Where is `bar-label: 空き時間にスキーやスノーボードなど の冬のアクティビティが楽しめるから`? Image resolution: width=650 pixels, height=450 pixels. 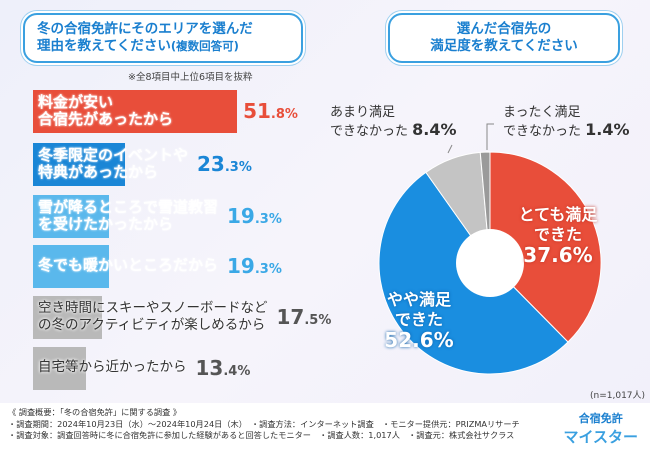
bar-label: 空き時間にスキーやスノーボードなど の冬のアクティビティが楽しめるから is located at coordinates (153, 317).